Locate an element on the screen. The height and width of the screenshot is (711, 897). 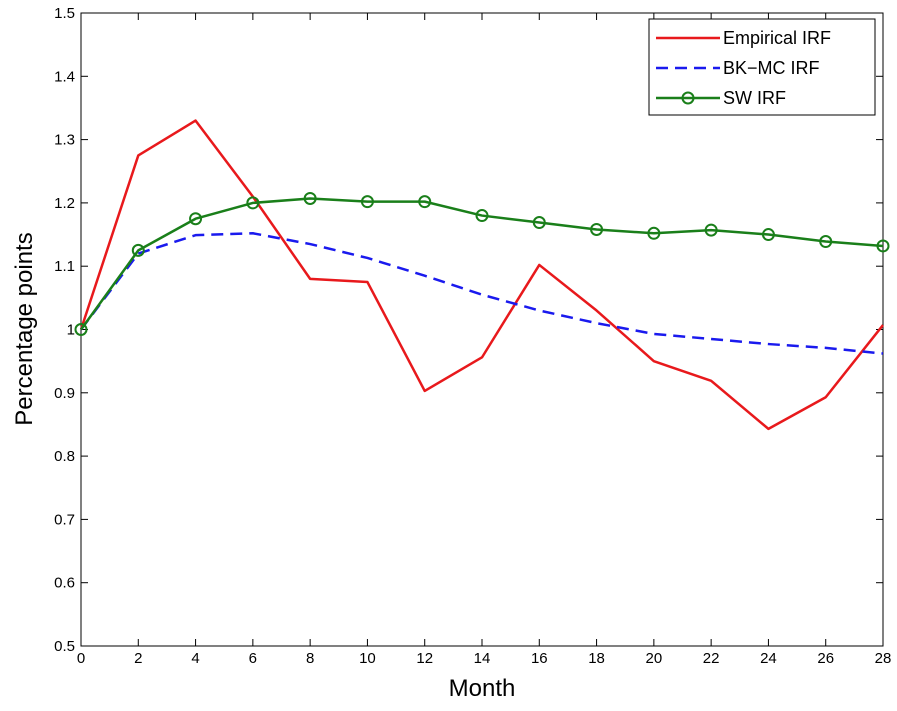
x-tick-label: 0 is located at coordinates (81, 658).